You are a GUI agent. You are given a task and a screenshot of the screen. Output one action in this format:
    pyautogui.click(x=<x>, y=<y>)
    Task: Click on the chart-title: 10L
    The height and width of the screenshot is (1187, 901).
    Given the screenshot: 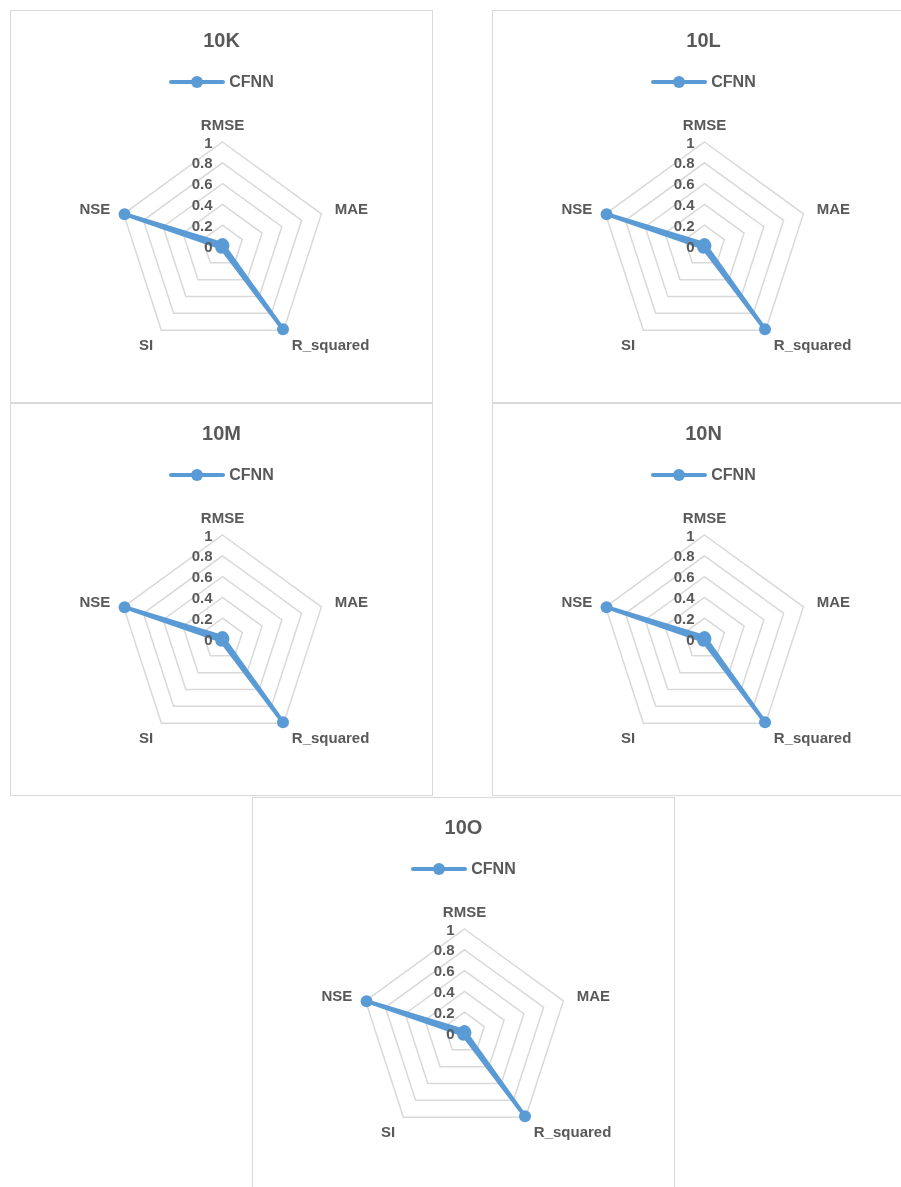 What is the action you would take?
    pyautogui.click(x=703, y=41)
    